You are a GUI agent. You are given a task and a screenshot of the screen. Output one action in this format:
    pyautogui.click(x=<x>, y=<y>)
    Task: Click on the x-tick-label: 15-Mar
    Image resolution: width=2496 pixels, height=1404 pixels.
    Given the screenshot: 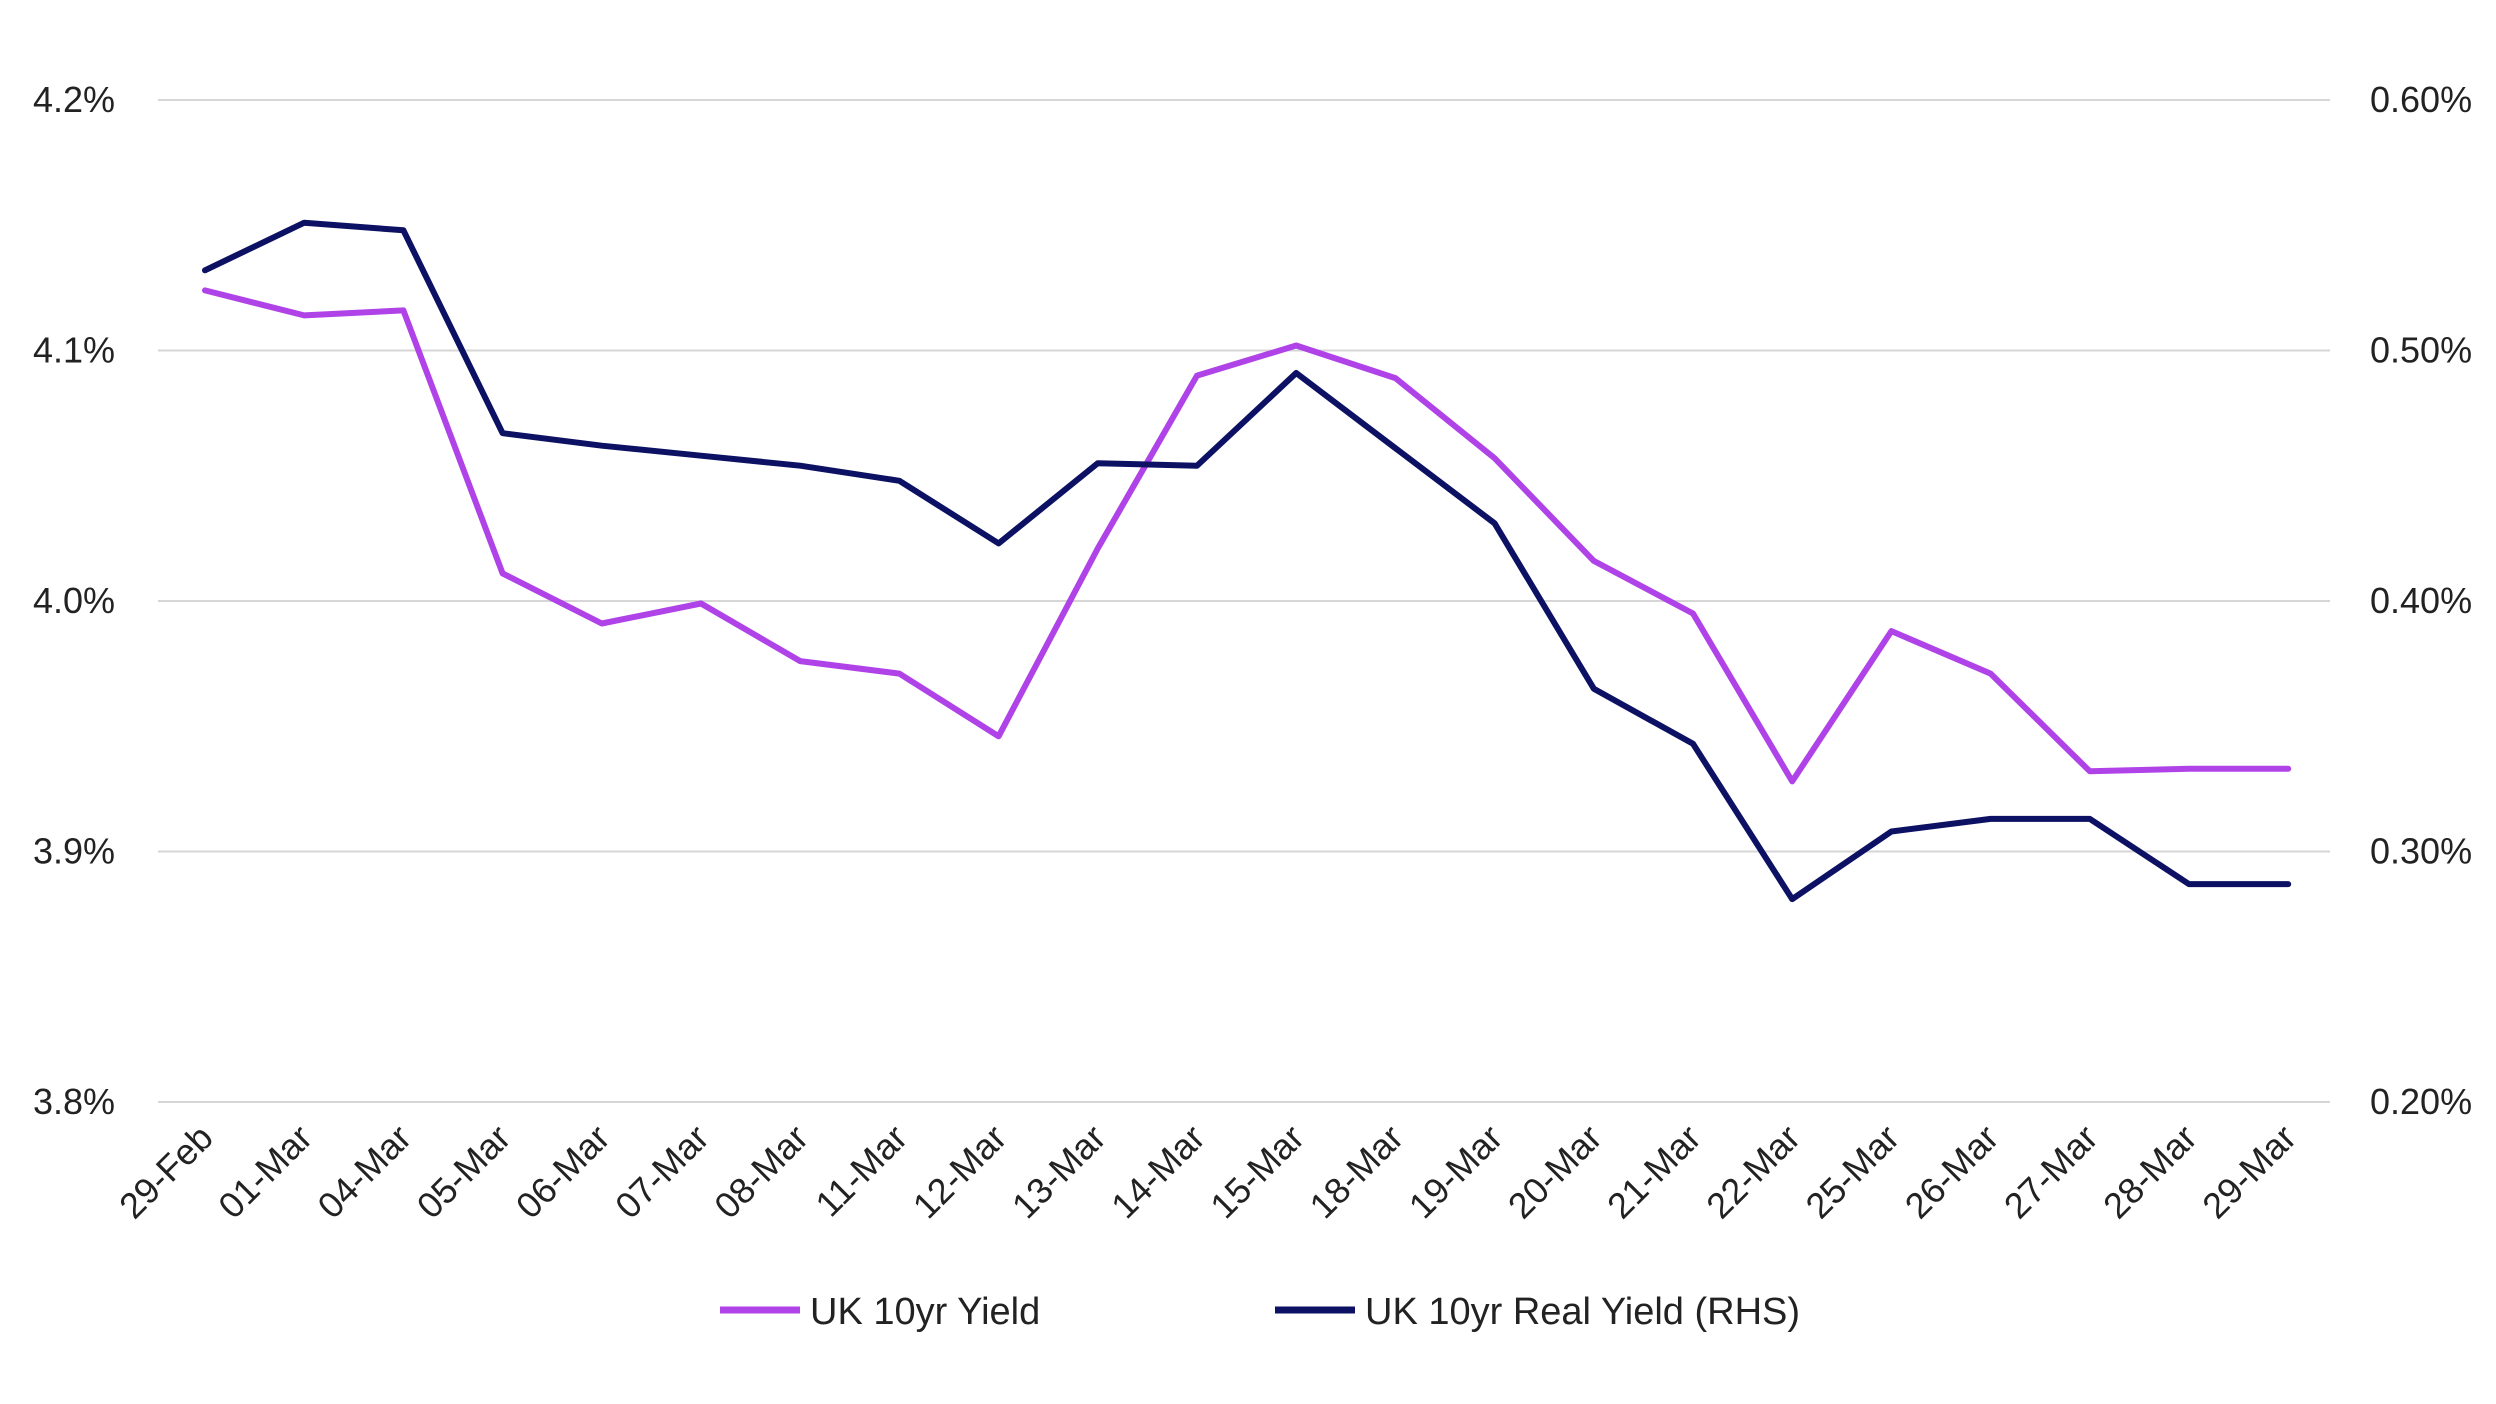 What is the action you would take?
    pyautogui.click(x=1257, y=1172)
    